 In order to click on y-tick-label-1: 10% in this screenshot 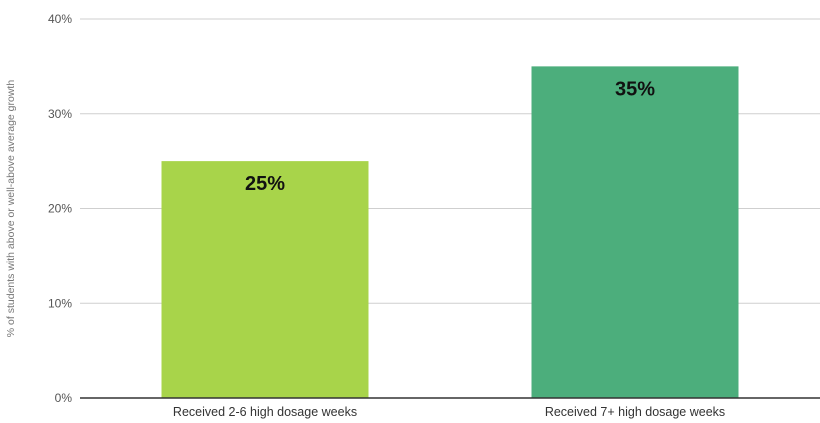, I will do `click(60, 303)`.